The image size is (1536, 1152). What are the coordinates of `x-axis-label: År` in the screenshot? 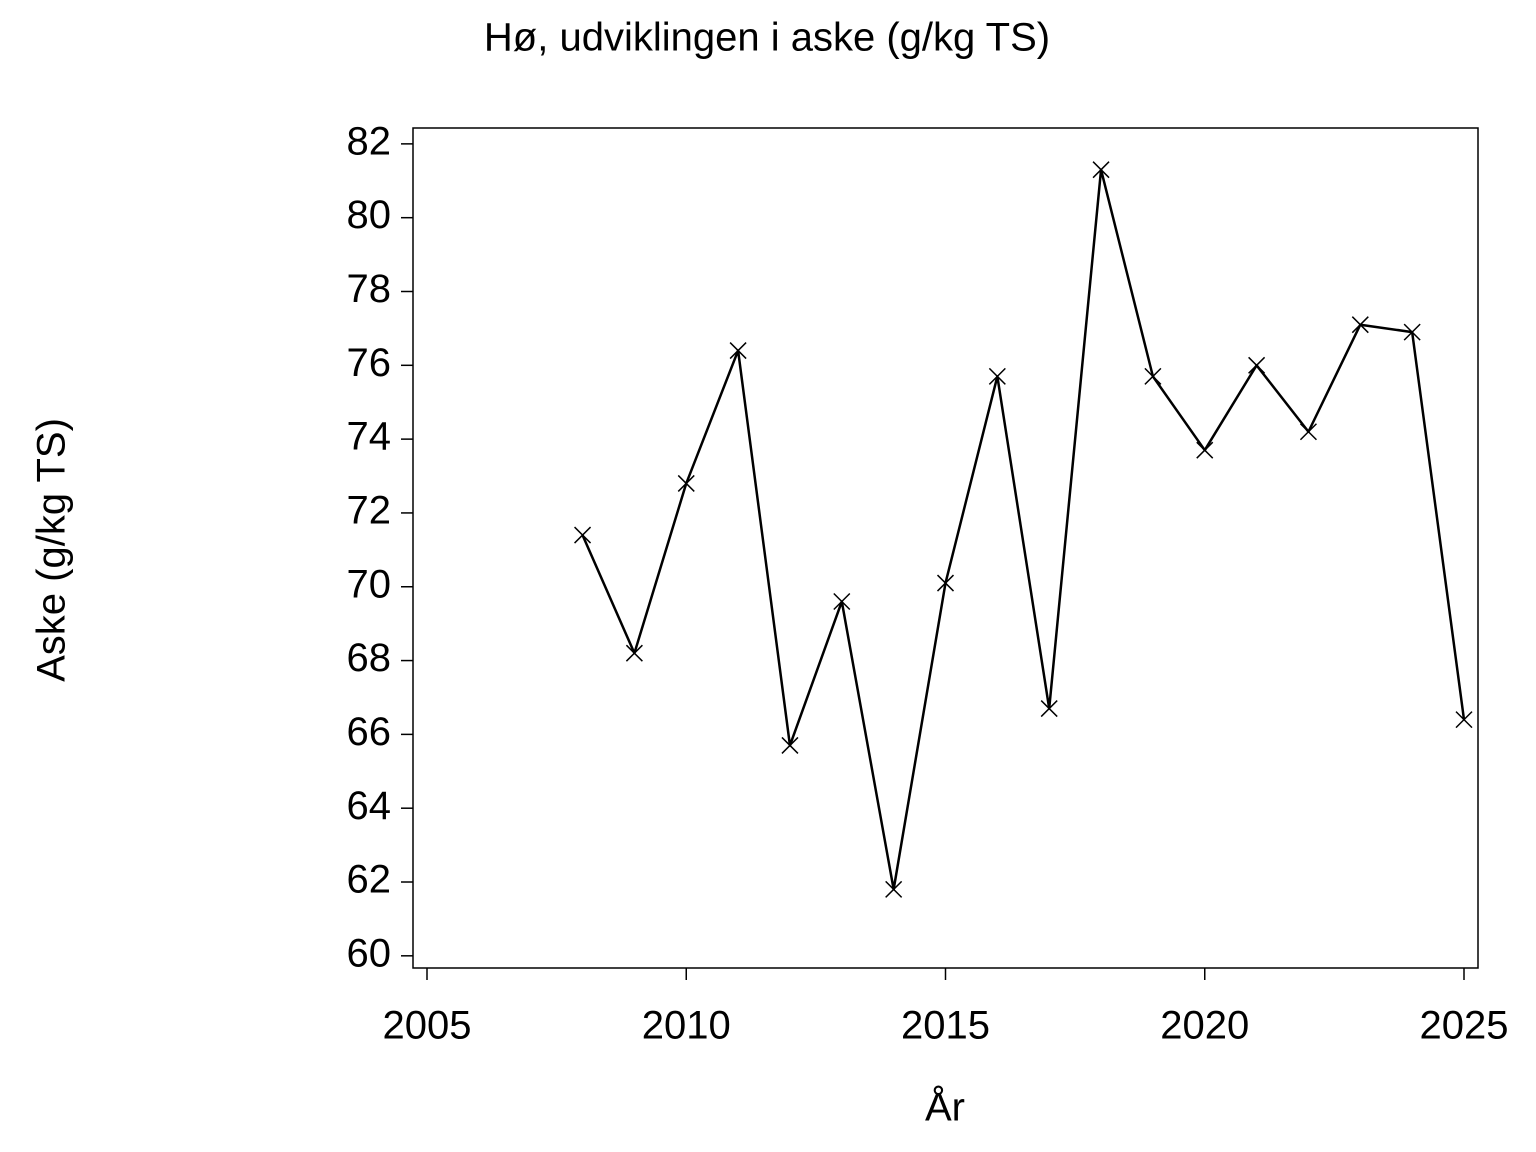 It's located at (945, 1107).